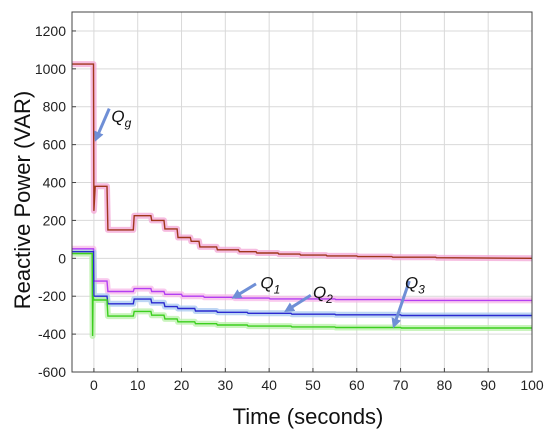 This screenshot has width=550, height=445. Describe the element at coordinates (244, 290) in the screenshot. I see `annotation-arrow-q1` at that location.